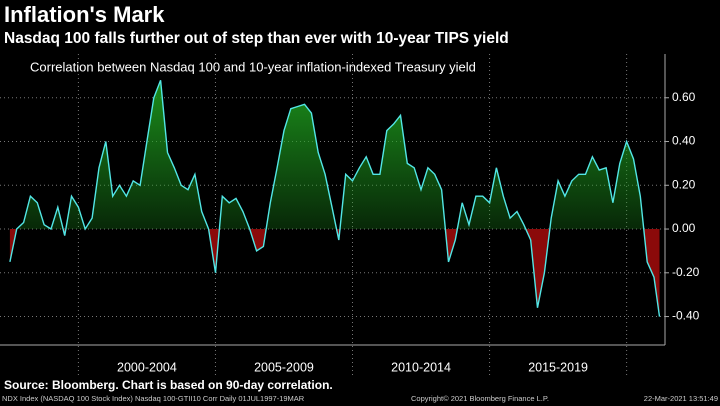 The image size is (720, 406). Describe the element at coordinates (147, 367) in the screenshot. I see `x-band-label: 2000-2004` at that location.